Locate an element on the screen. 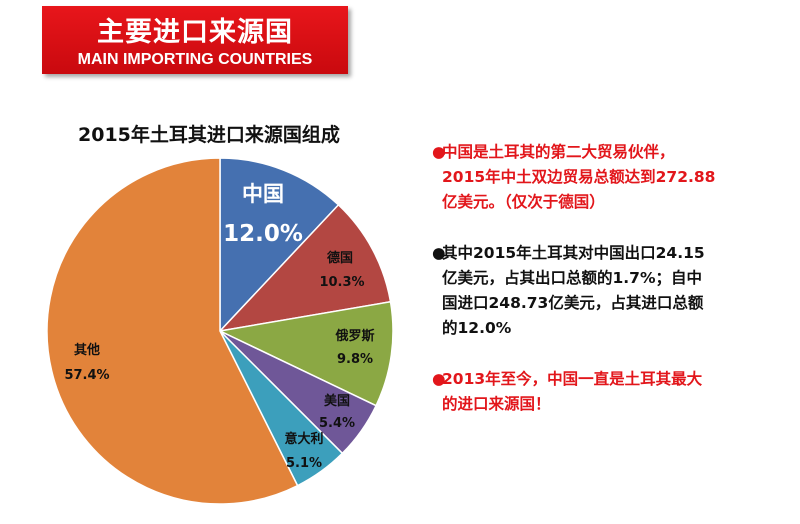  note-2-line-3: 国进口248.73亿美元，占其进口总额 is located at coordinates (573, 303).